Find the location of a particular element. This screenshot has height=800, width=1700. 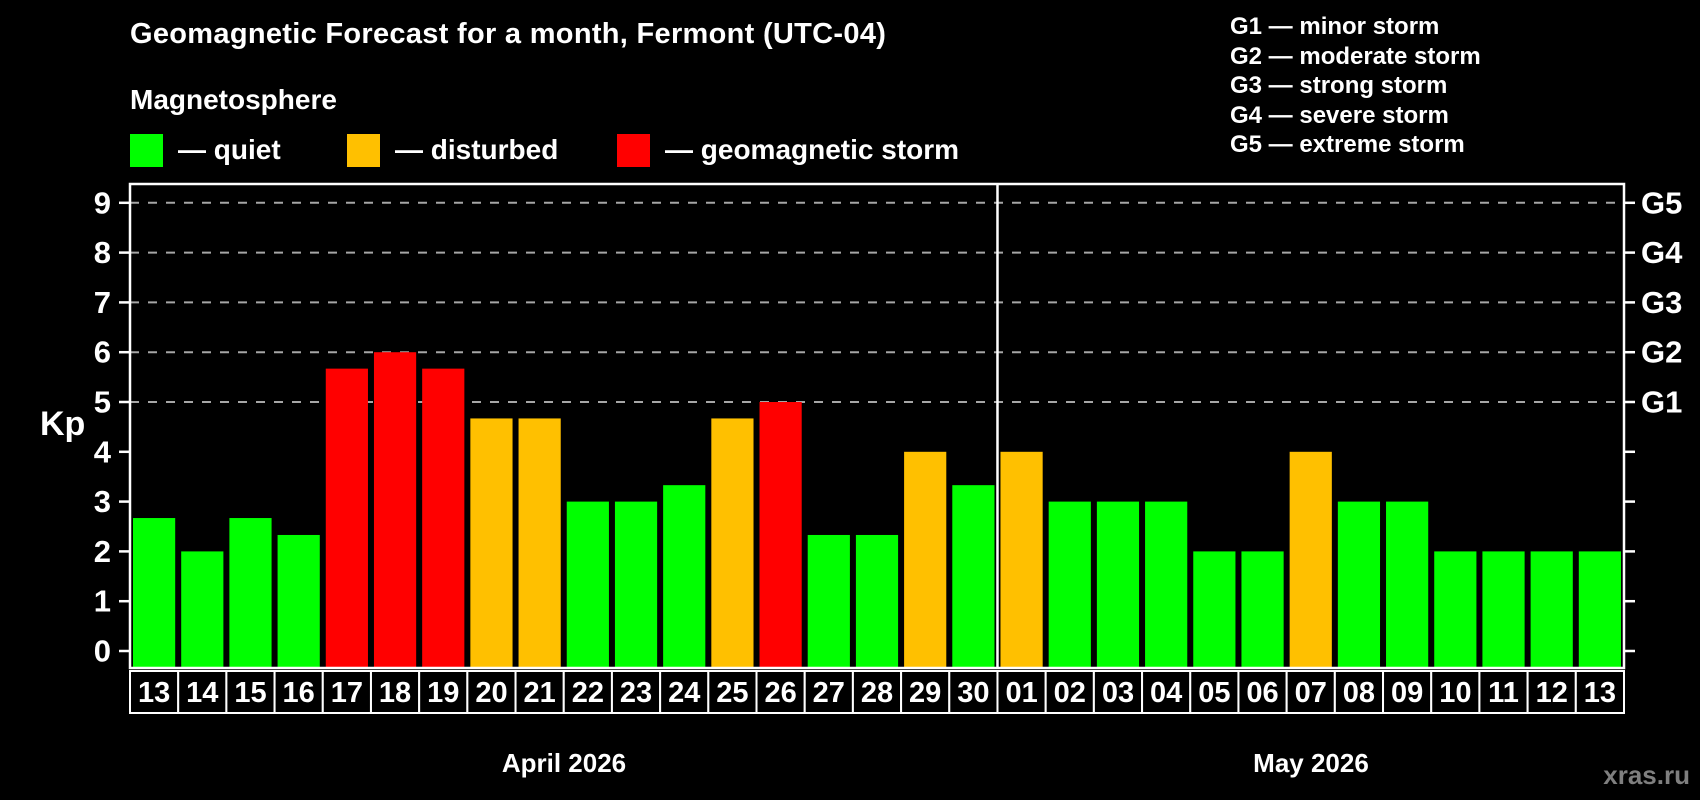

day-cell-label: 30 is located at coordinates (973, 693).